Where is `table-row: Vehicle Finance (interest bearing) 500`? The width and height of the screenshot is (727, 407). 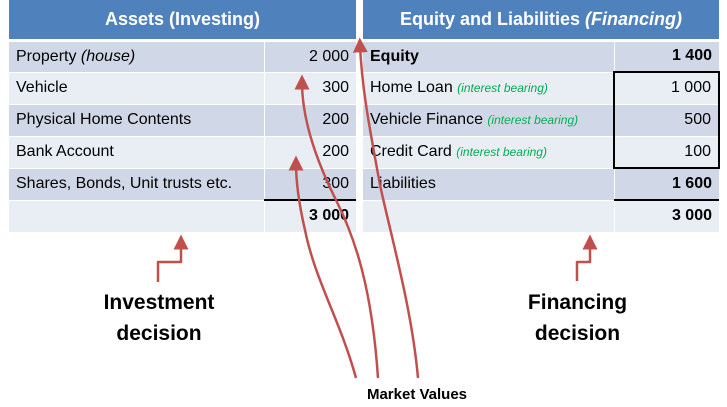 table-row: Vehicle Finance (interest bearing) 500 is located at coordinates (541, 120).